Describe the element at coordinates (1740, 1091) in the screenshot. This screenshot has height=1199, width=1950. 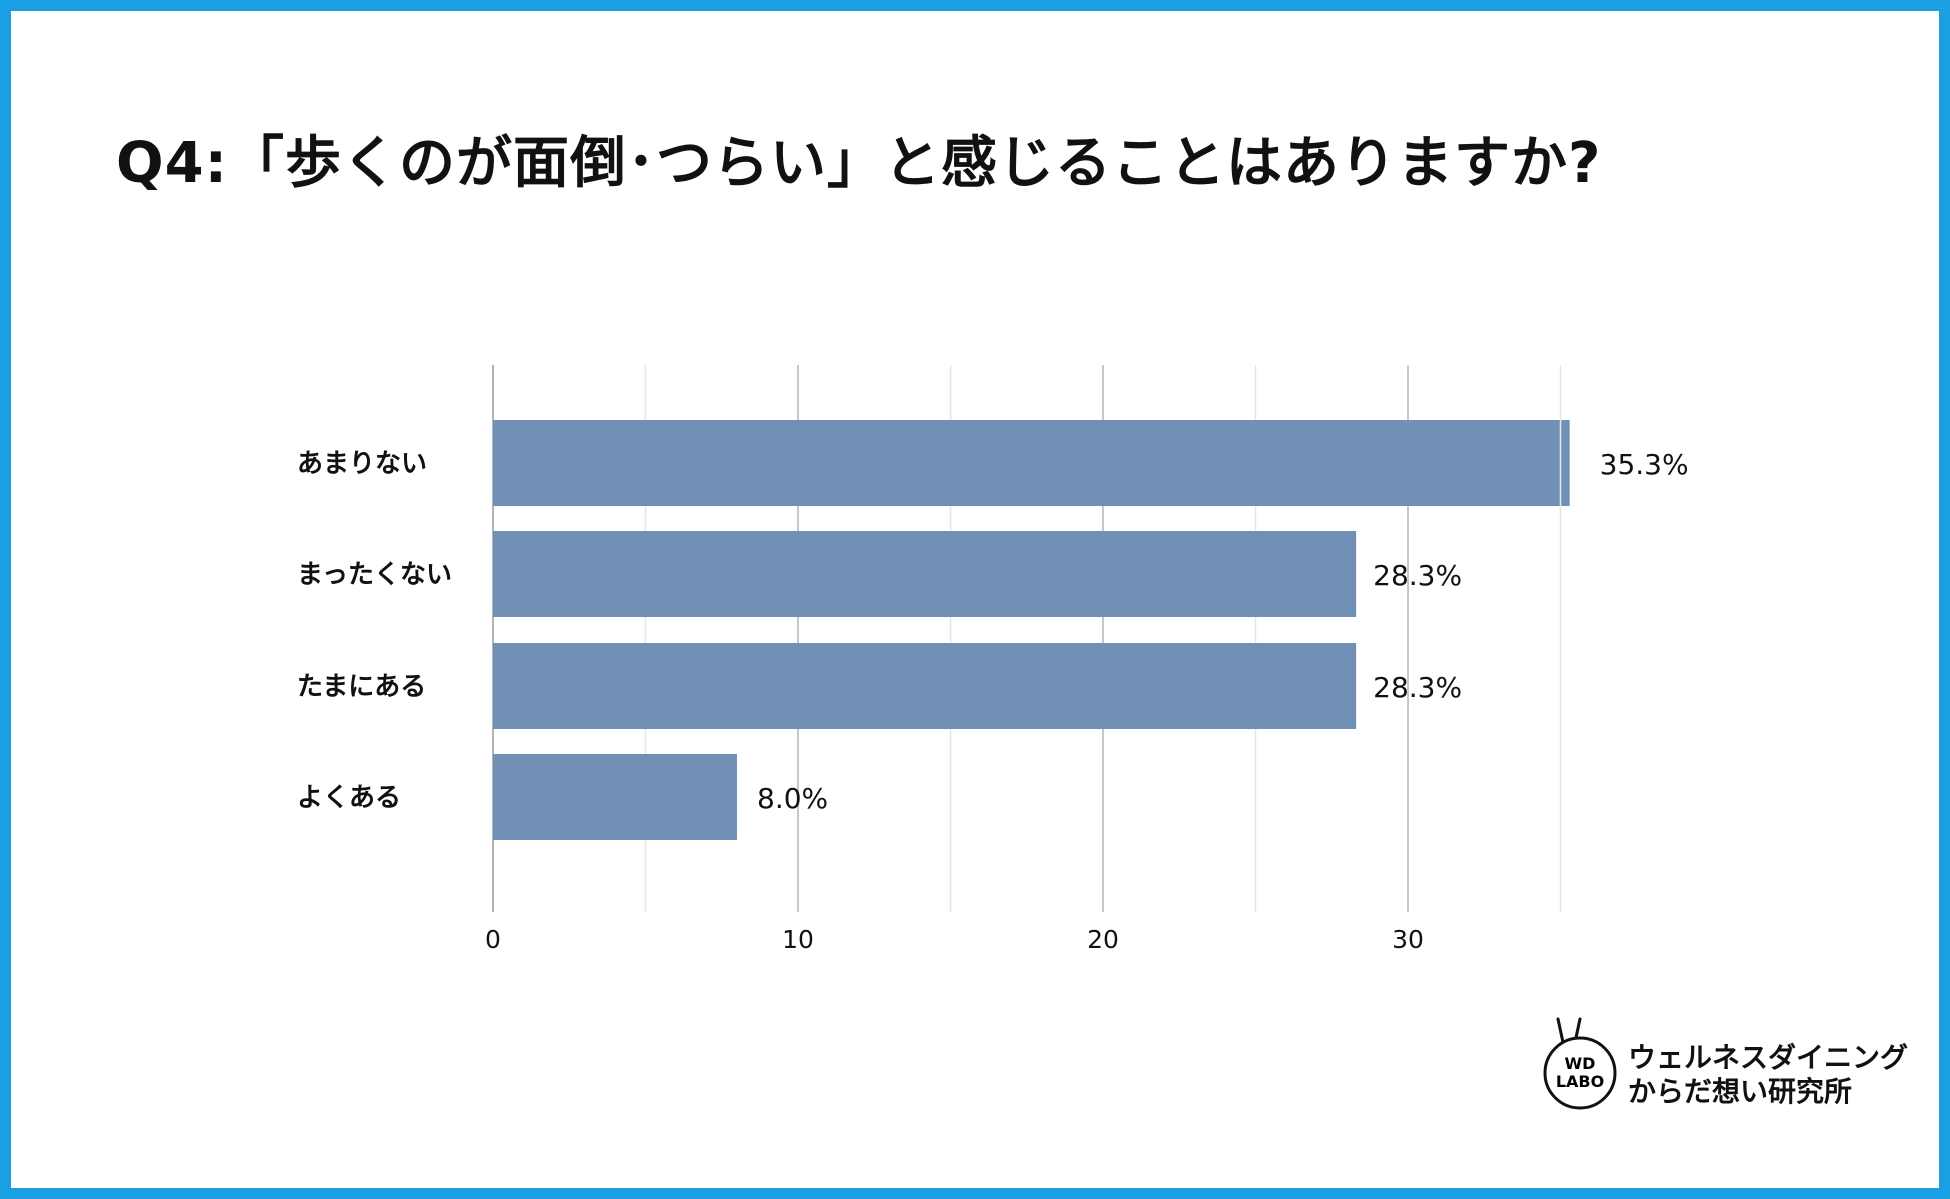
I see `logo-name-line2: からだ想い研究所` at that location.